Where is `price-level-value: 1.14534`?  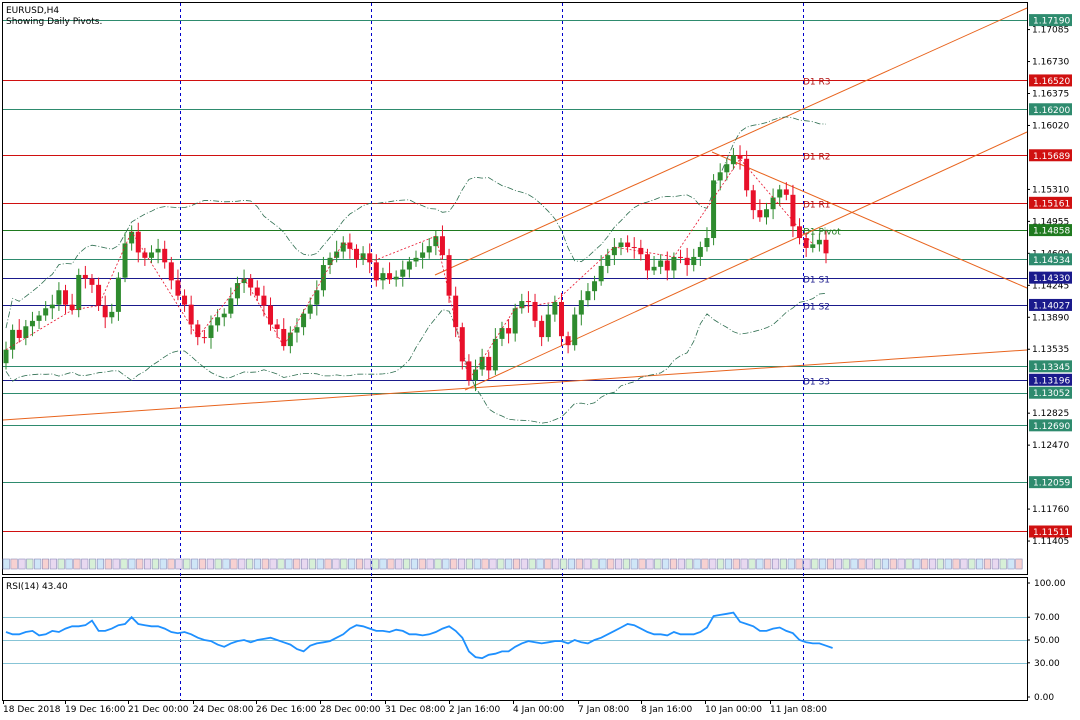 price-level-value: 1.14534 is located at coordinates (1051, 261).